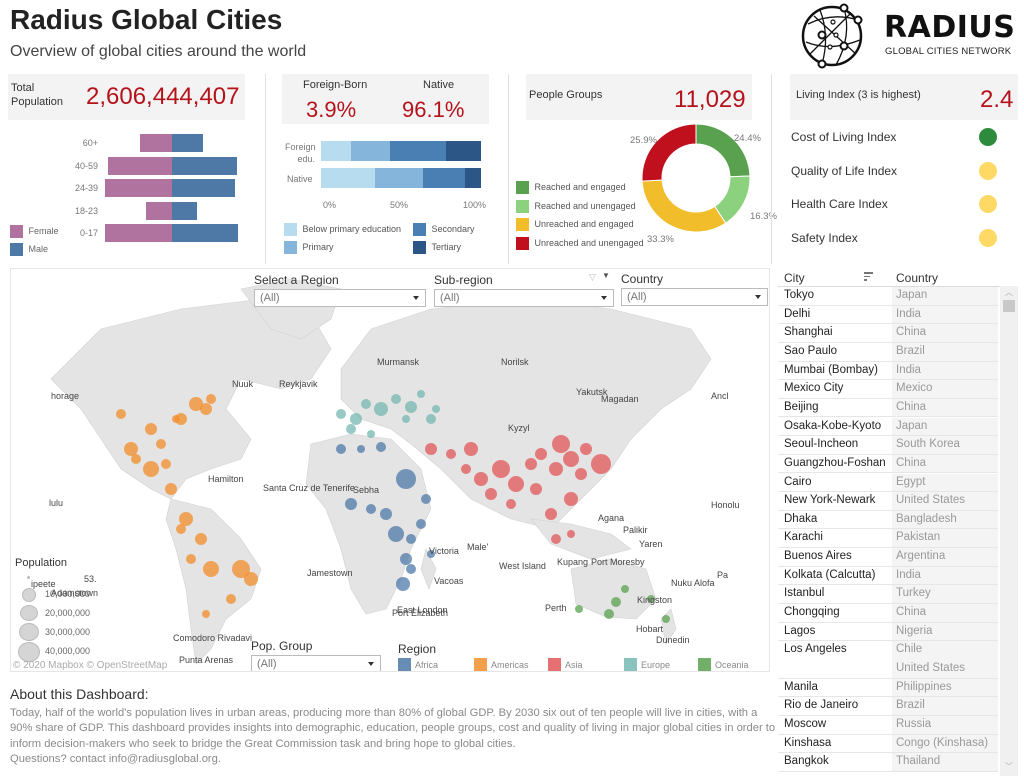  What do you see at coordinates (803, 537) in the screenshot?
I see `city-cell: Karachi` at bounding box center [803, 537].